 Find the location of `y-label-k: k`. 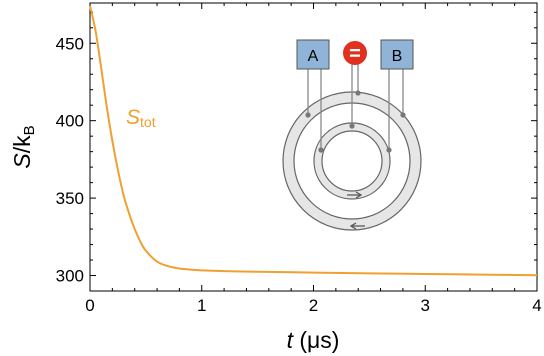

y-label-k: k is located at coordinates (22, 141).